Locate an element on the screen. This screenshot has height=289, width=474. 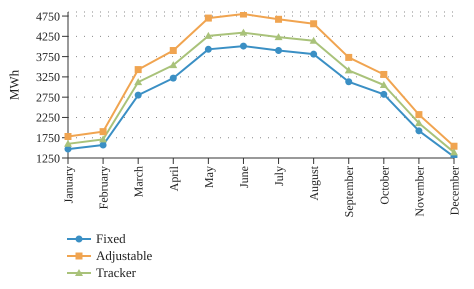
x-tick-label: May is located at coordinates (209, 177).